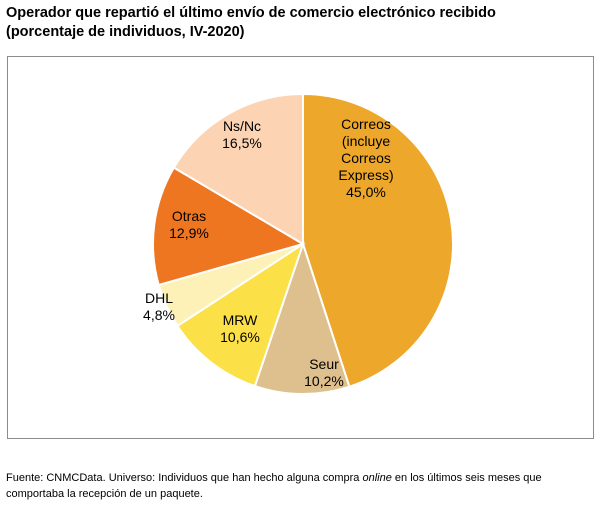  Describe the element at coordinates (365, 158) in the screenshot. I see `slice-label-correos: Correos (incluye Correos Express) 45,0%` at that location.